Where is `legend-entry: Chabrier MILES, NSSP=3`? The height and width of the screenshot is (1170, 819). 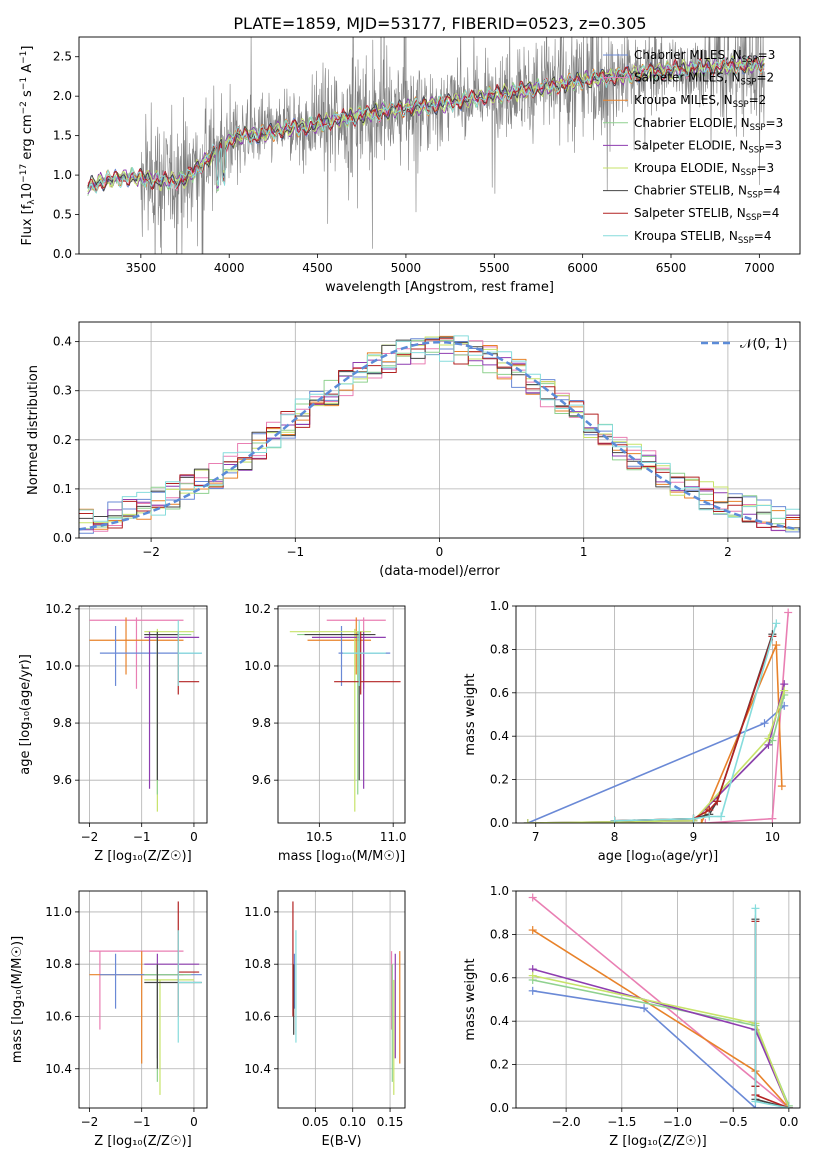 legend-entry: Chabrier MILES, NSSP=3 is located at coordinates (704, 56).